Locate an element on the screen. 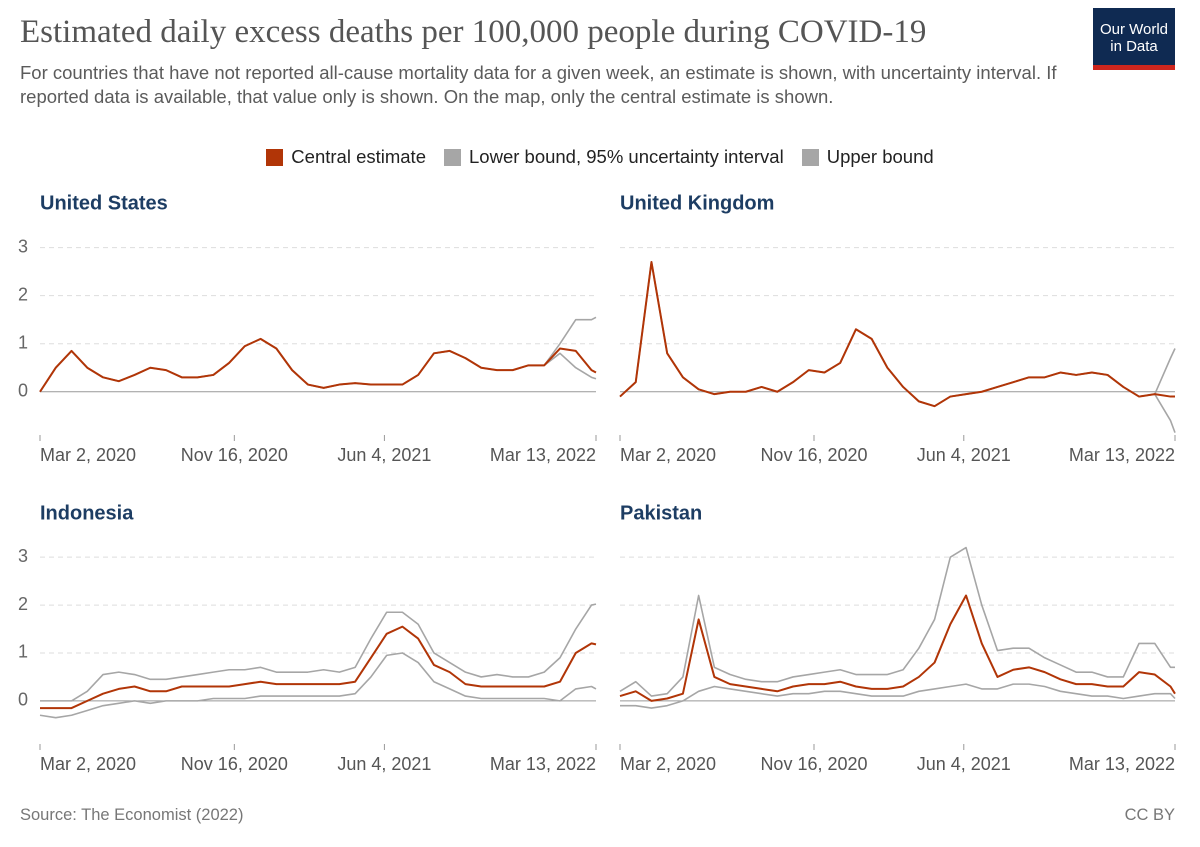 This screenshot has width=1200, height=847. logo: Our World in Data is located at coordinates (1134, 39).